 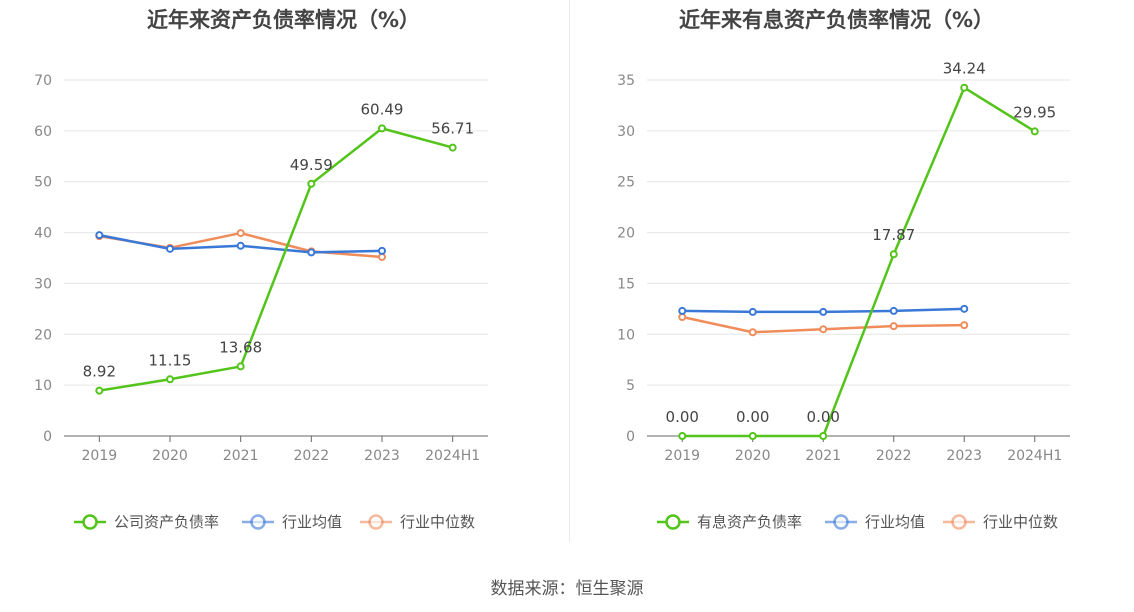 What do you see at coordinates (43, 183) in the screenshot?
I see `y-tick-label: 50` at bounding box center [43, 183].